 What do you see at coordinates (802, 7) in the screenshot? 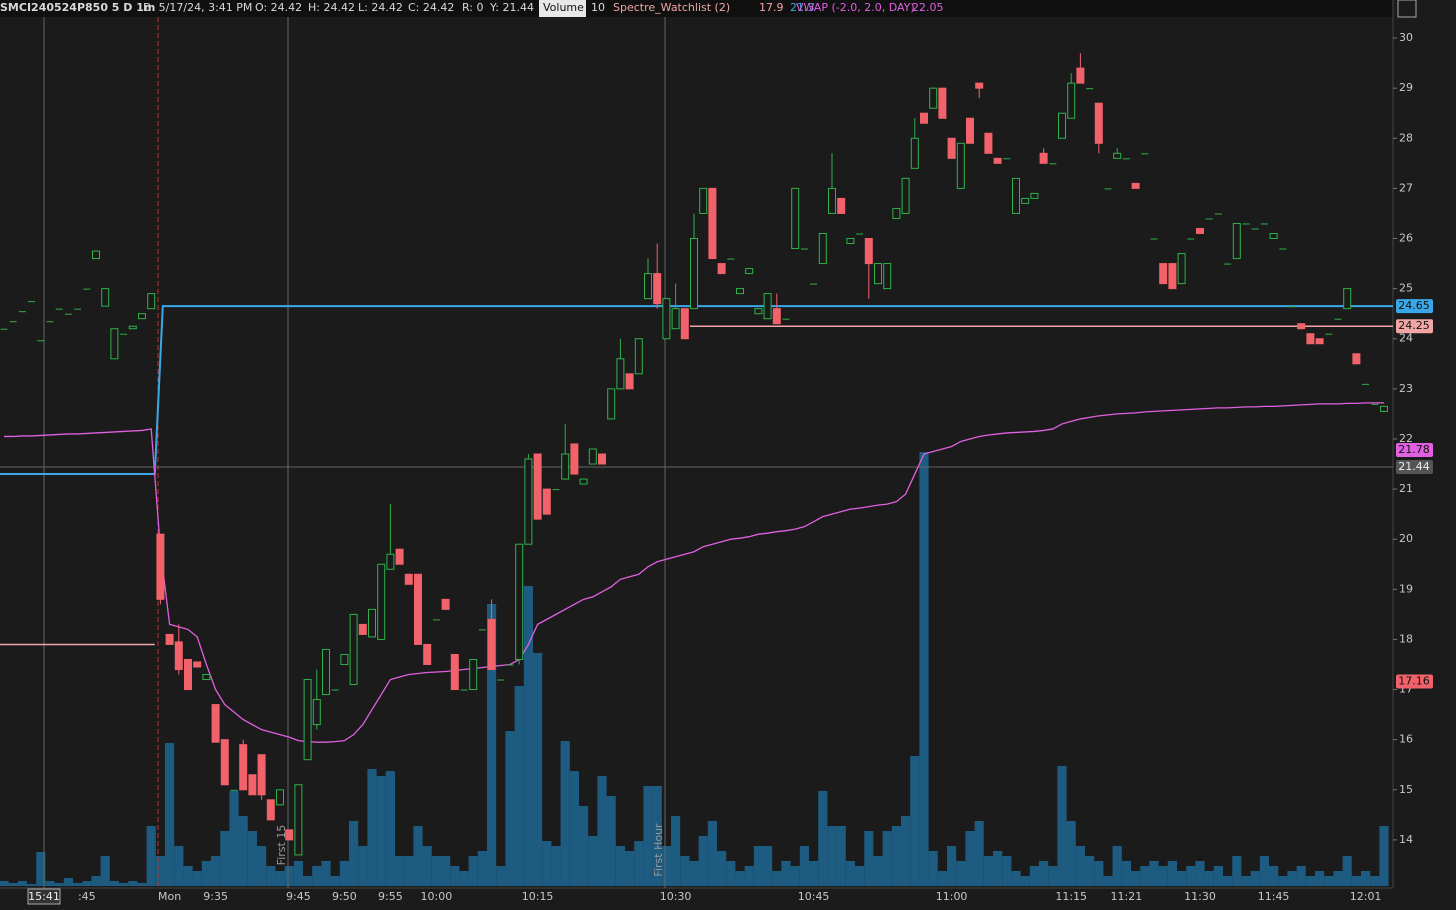
I see `study-upper: 21.3` at bounding box center [802, 7].